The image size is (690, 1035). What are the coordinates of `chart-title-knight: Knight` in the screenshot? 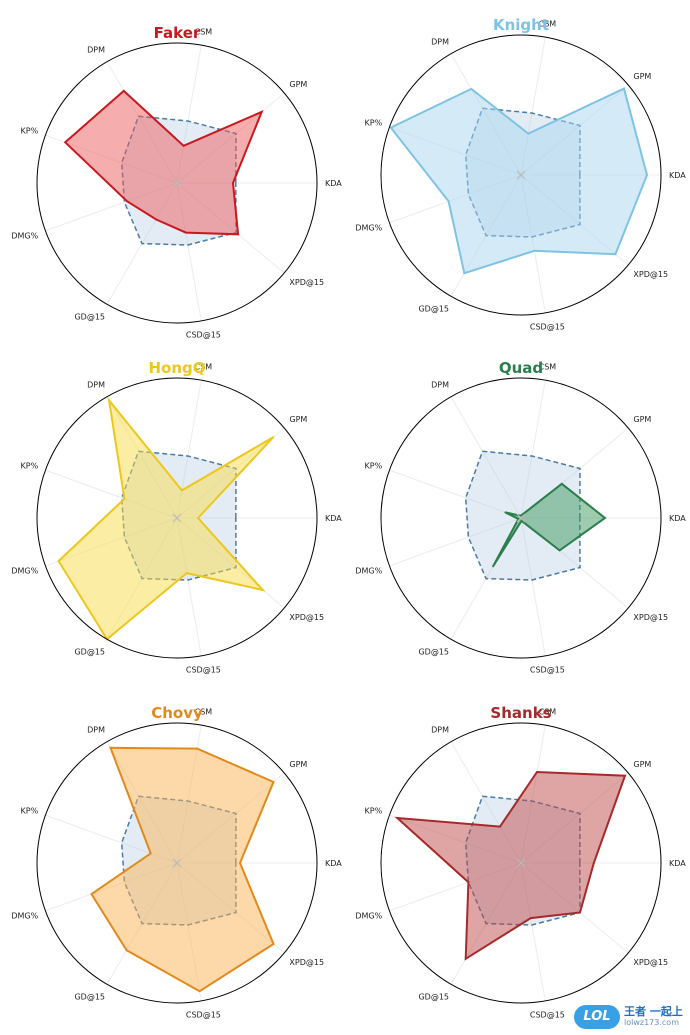 It's located at (521, 25).